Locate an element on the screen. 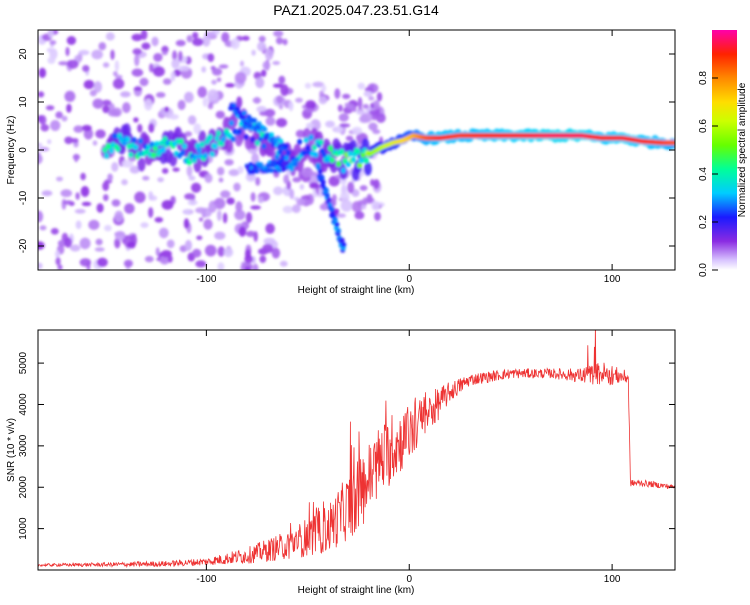  y-tick-label: -10 is located at coordinates (23, 197).